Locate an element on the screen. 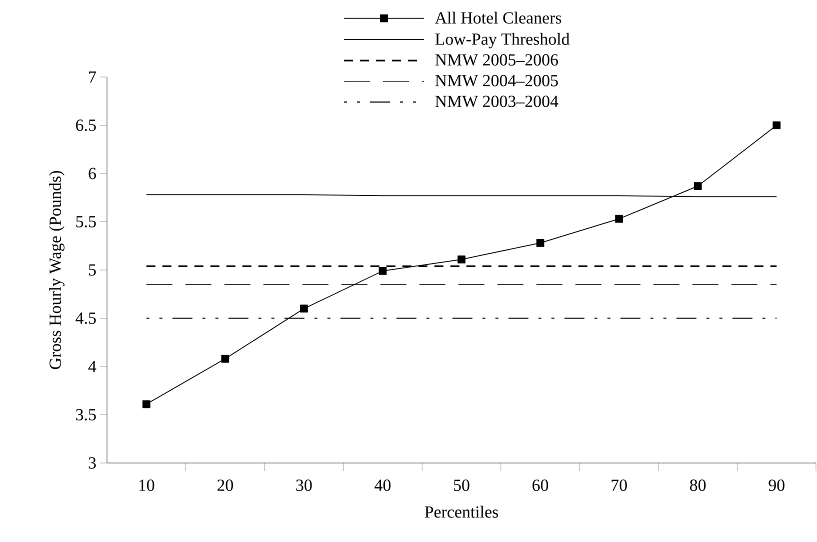 Image resolution: width=817 pixels, height=542 pixels. y-axis-title: Gross Hourly Wage (Pounds) is located at coordinates (56, 270).